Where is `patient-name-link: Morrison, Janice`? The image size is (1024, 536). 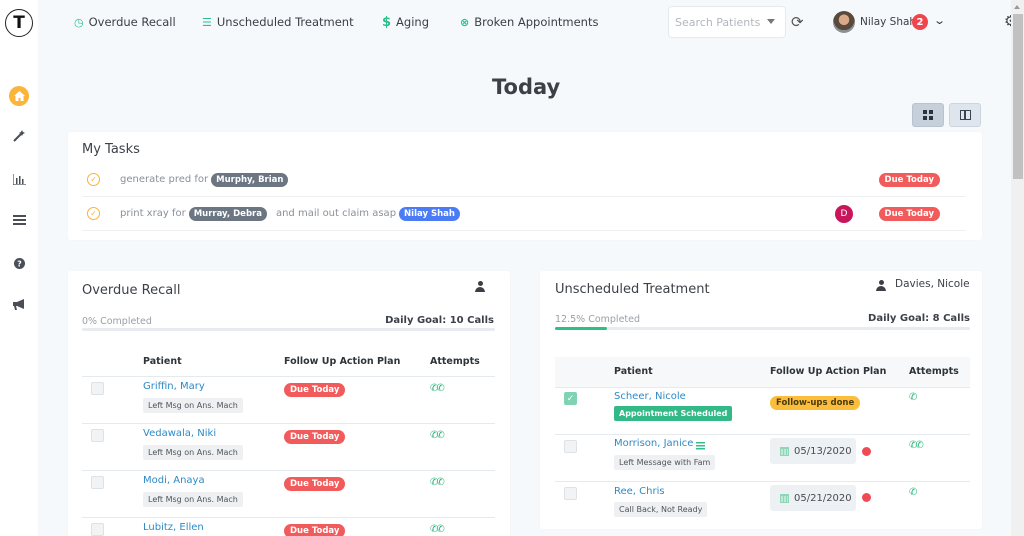 patient-name-link: Morrison, Janice is located at coordinates (654, 443).